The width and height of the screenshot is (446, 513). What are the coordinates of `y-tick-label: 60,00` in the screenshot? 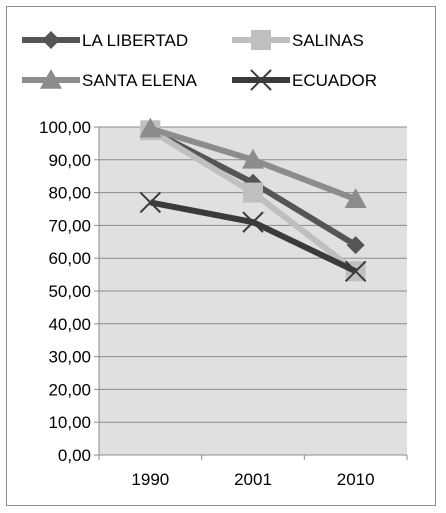 It's located at (69, 258).